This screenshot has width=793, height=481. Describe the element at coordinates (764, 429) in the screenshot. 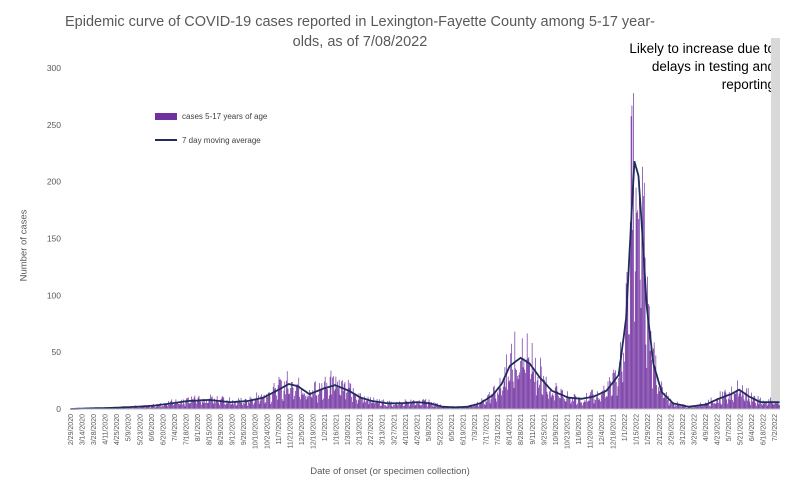

I see `x-tick-label: 6/18/2022` at that location.